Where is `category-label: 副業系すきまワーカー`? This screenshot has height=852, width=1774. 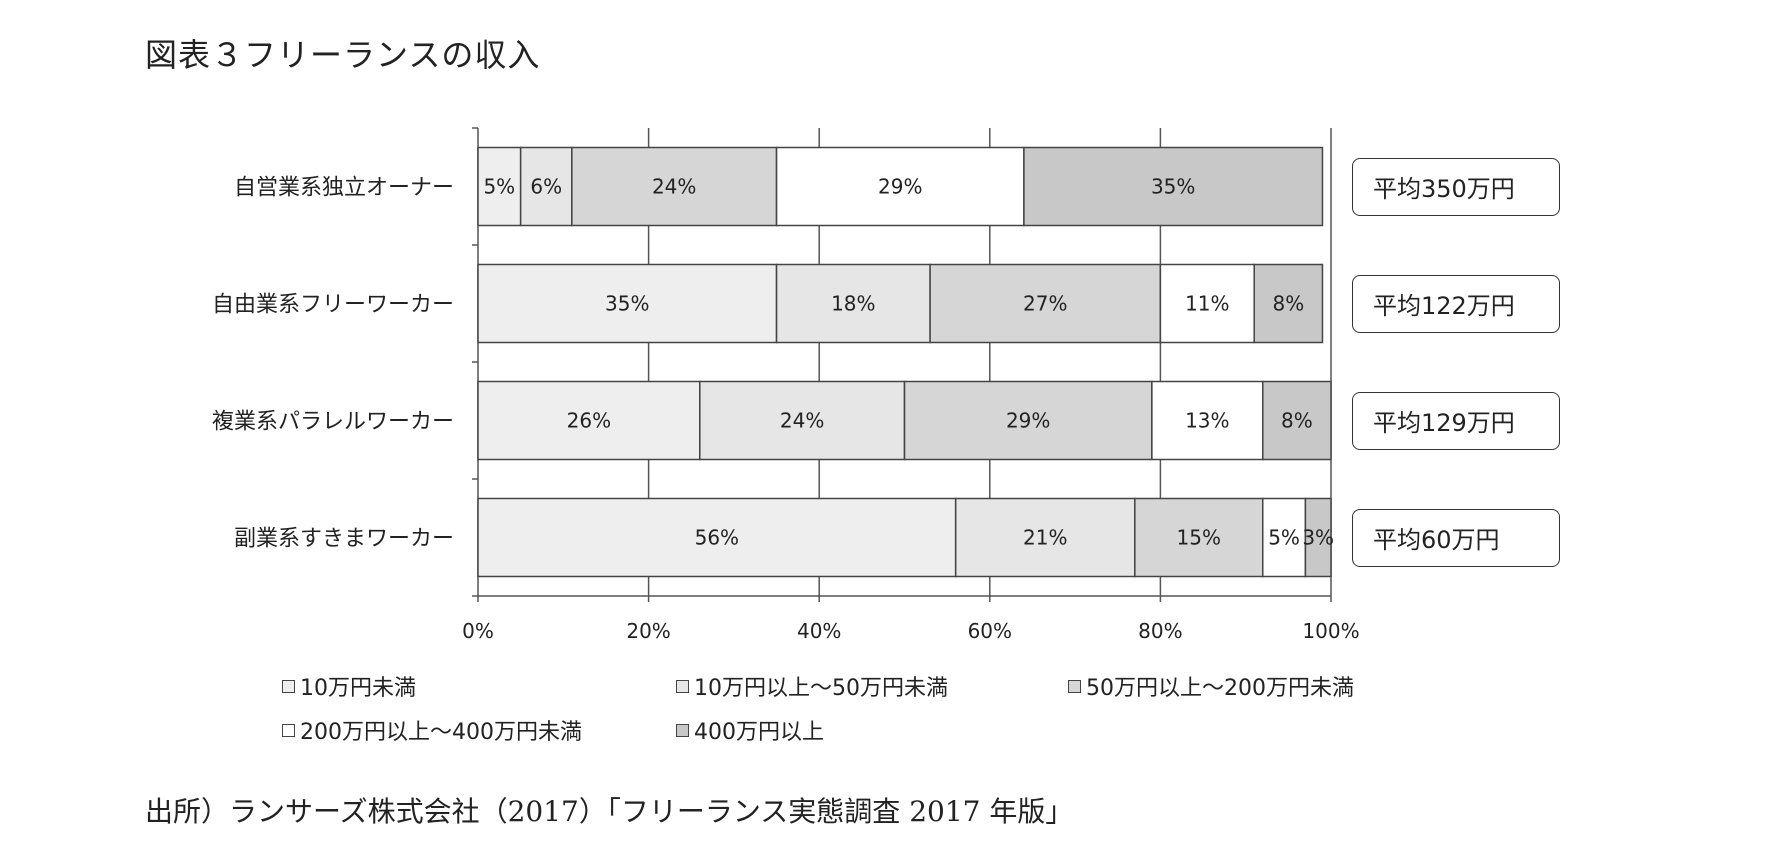 category-label: 副業系すきまワーカー is located at coordinates (344, 539).